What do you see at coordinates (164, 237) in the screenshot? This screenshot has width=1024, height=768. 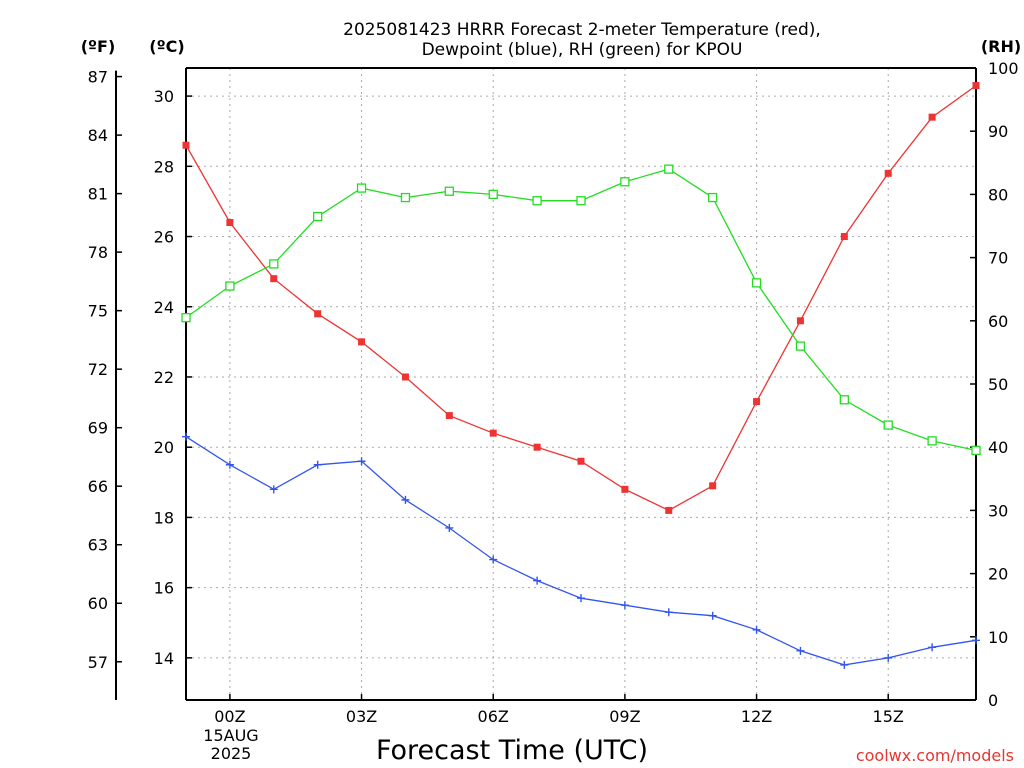 I see `celsius-tick-label: 26` at bounding box center [164, 237].